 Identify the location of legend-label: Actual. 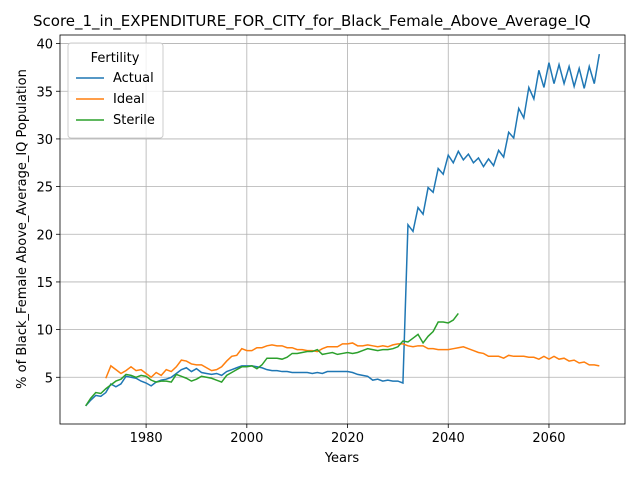
(133, 78).